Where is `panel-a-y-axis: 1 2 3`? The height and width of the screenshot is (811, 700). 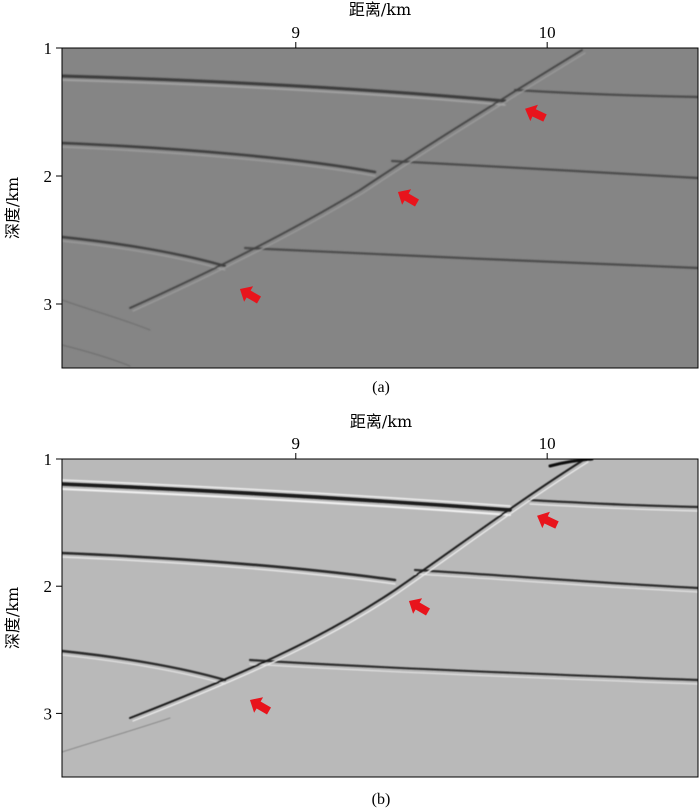
panel-a-y-axis: 1 2 3 is located at coordinates (53, 176).